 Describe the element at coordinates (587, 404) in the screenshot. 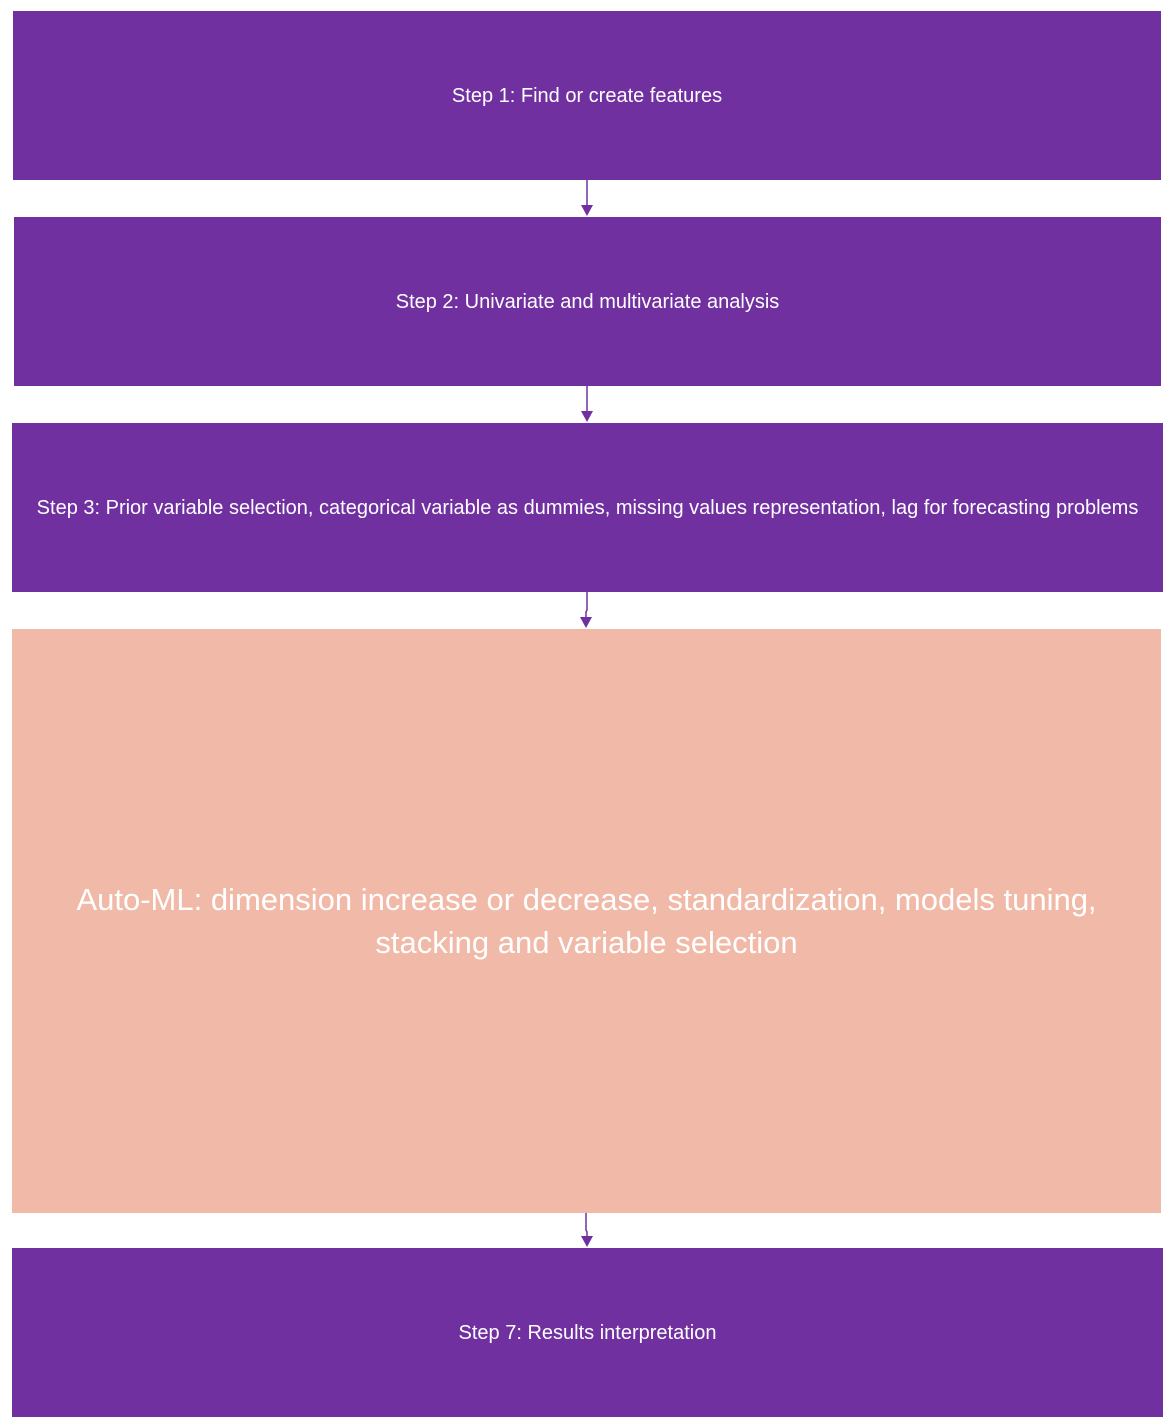

I see `arrow-step2-step3` at that location.